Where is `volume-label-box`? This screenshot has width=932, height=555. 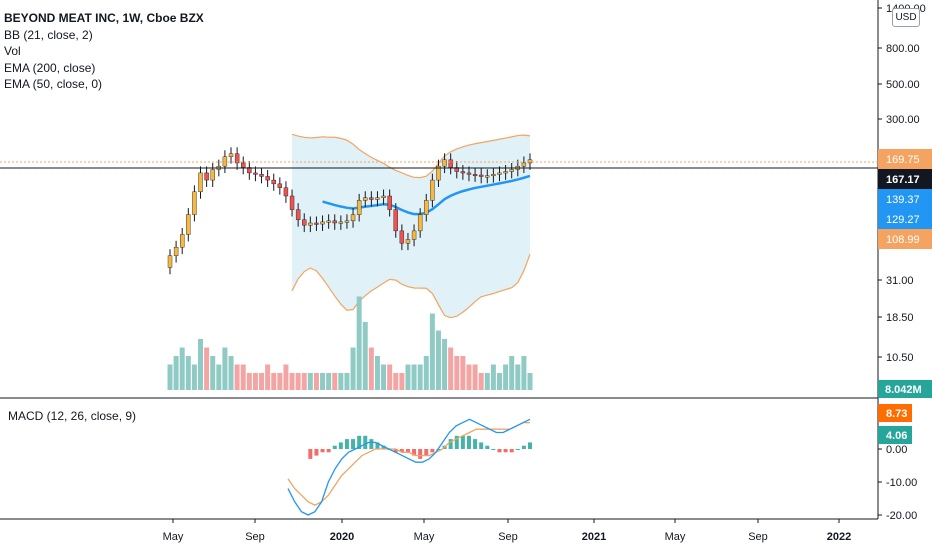
volume-label-box is located at coordinates (905, 389).